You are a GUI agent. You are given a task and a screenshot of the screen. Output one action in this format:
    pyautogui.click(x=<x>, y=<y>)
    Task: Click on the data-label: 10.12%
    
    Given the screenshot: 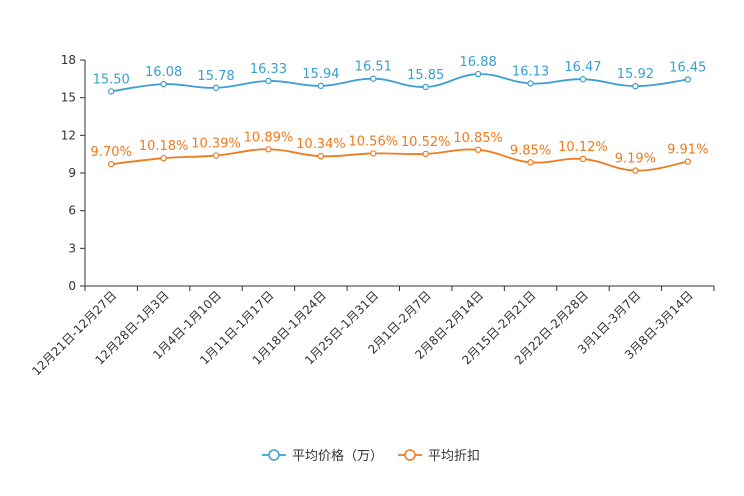 What is the action you would take?
    pyautogui.click(x=583, y=147)
    